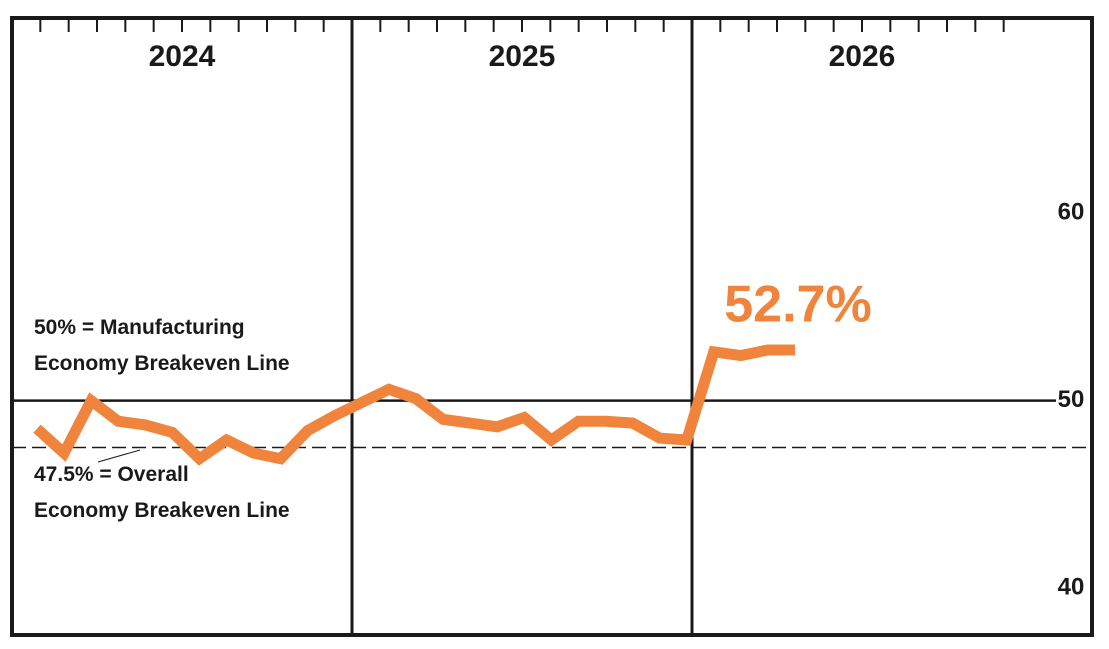  What do you see at coordinates (414, 405) in the screenshot?
I see `data-line` at bounding box center [414, 405].